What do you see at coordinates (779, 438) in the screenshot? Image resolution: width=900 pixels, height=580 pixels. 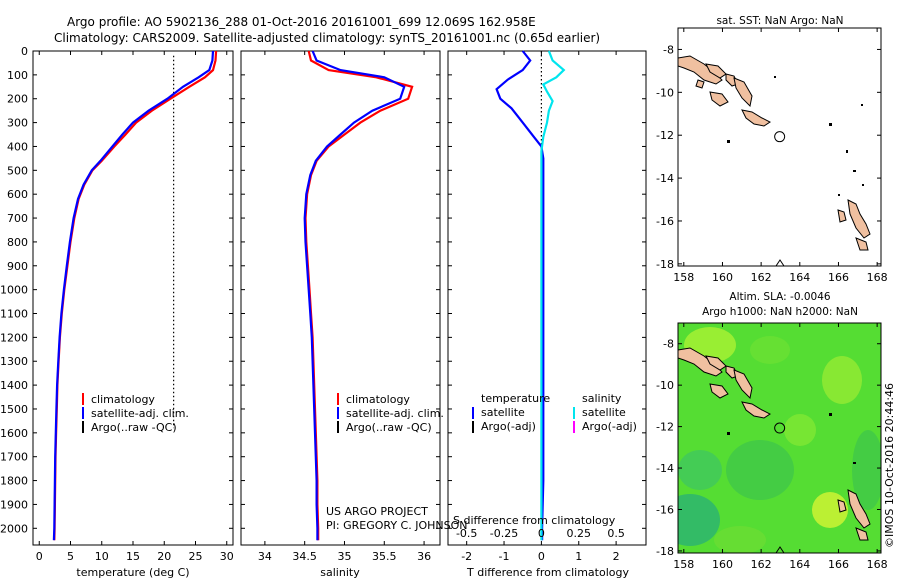 I see `sla-map-frame` at bounding box center [779, 438].